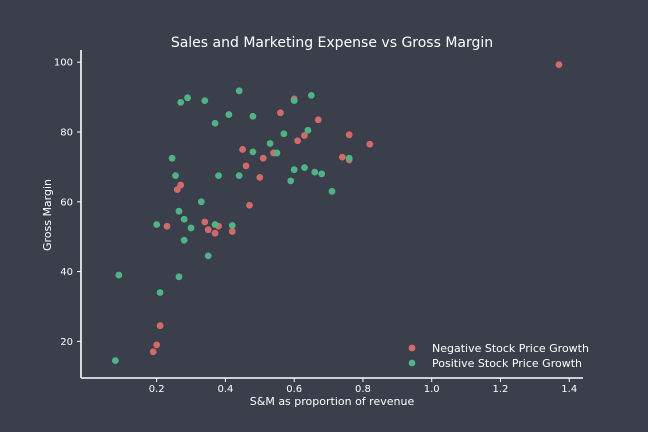  Describe the element at coordinates (507, 363) in the screenshot. I see `legend-label: Positive Stock Price Growth` at that location.